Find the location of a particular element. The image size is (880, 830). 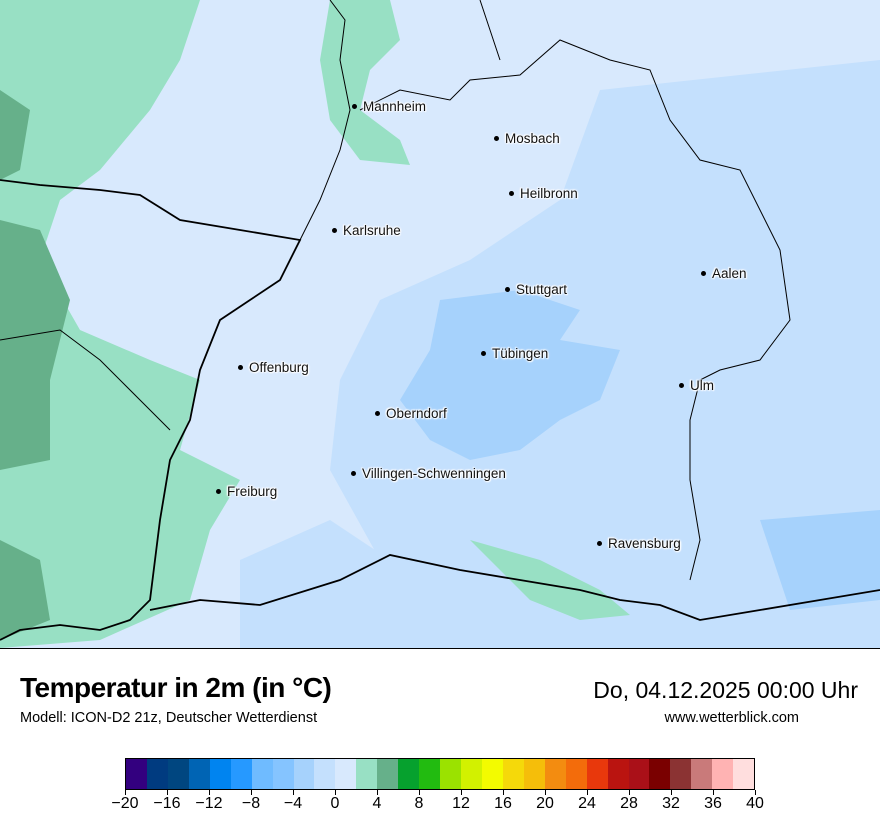

legend-tick-label: 40 is located at coordinates (755, 803).